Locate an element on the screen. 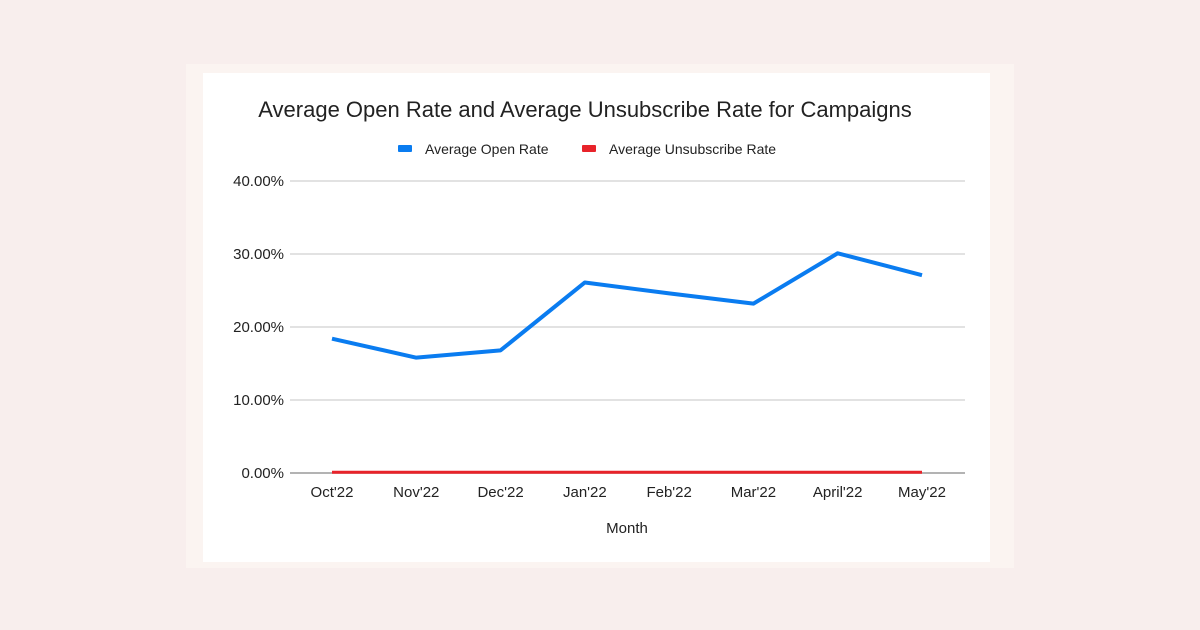 The width and height of the screenshot is (1200, 630). y-tick-label: 40.00% is located at coordinates (258, 181).